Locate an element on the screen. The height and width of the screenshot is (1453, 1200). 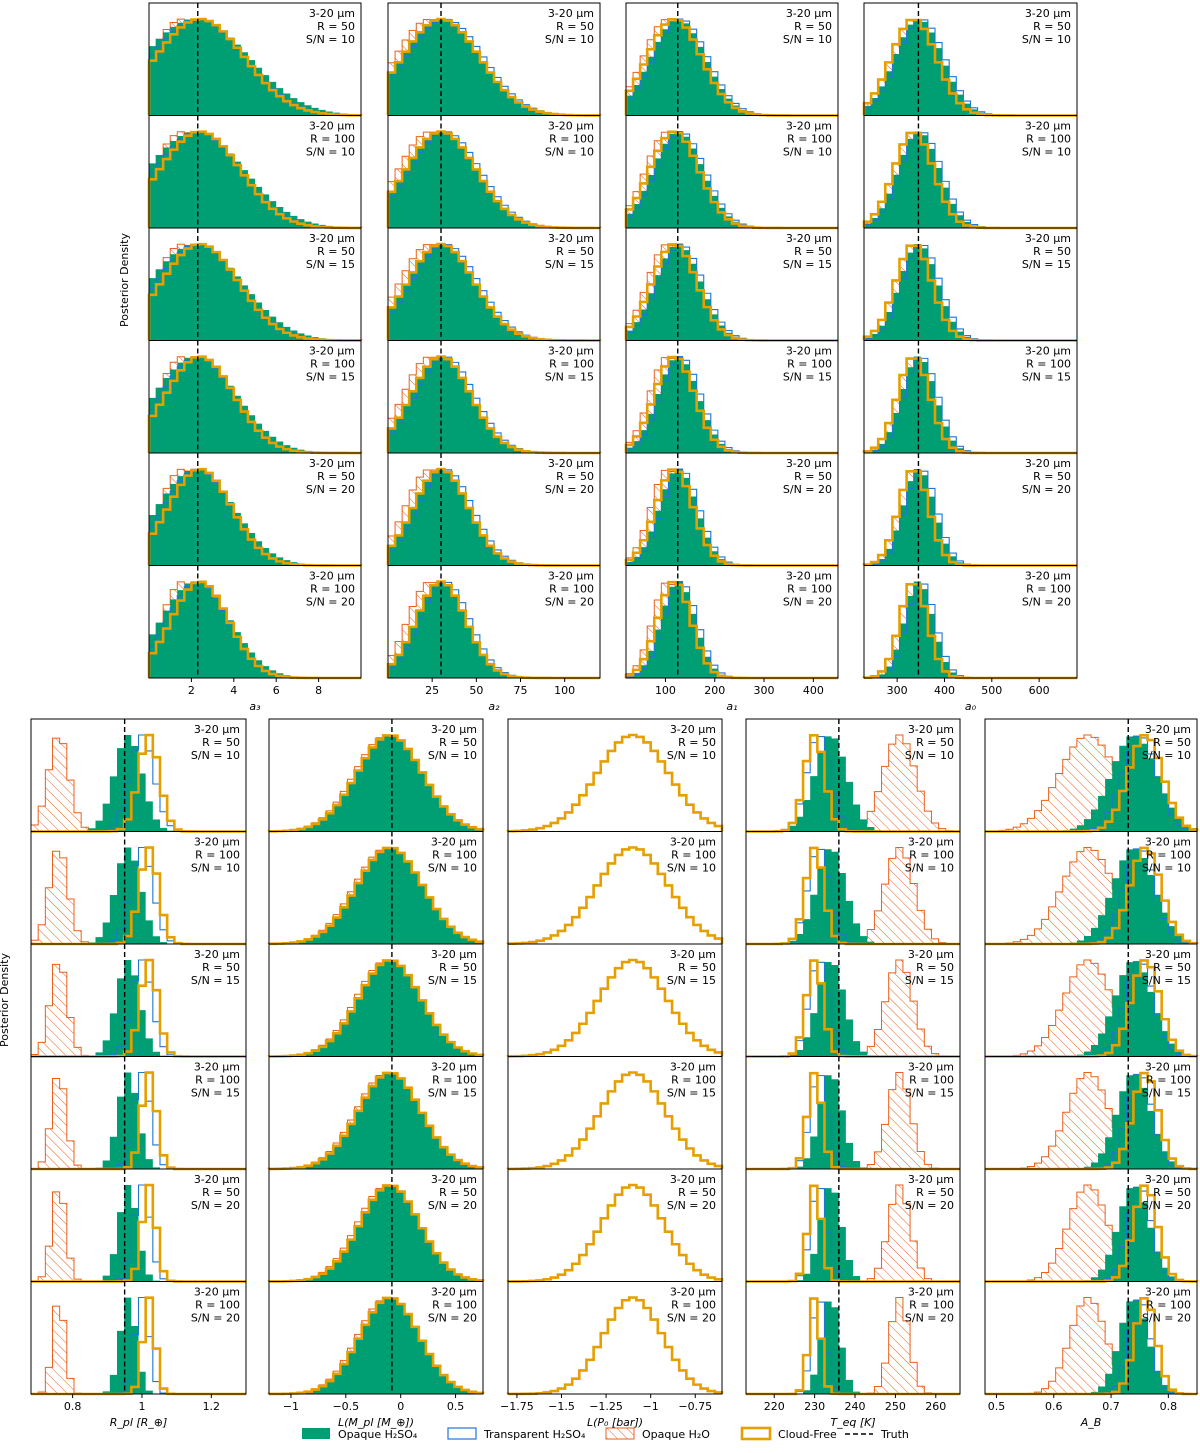
x-tick-label: −1 is located at coordinates (291, 1406).